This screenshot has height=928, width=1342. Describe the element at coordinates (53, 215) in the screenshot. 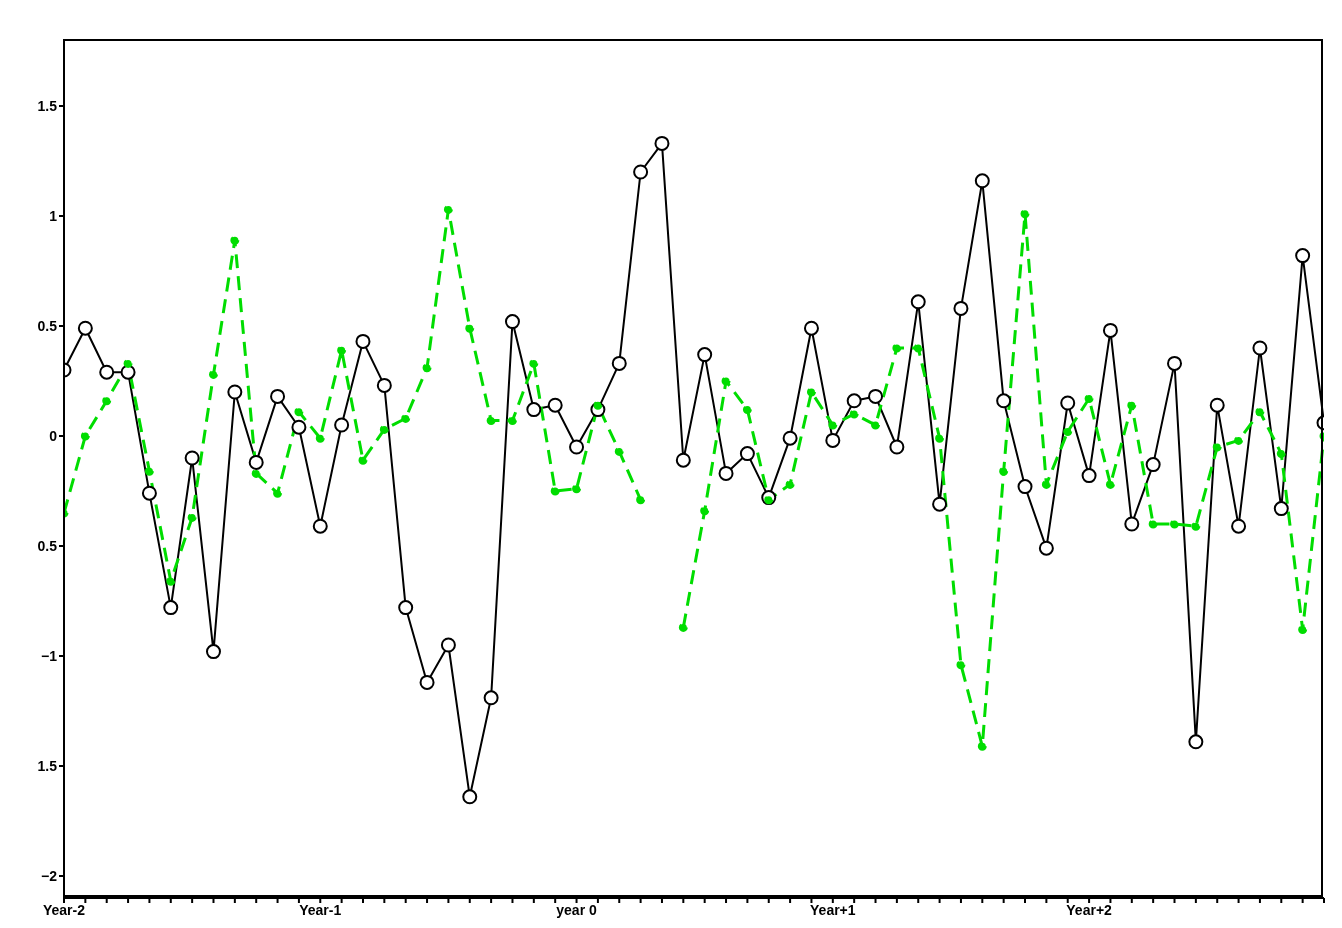

I see `y-tick-label: 1` at that location.